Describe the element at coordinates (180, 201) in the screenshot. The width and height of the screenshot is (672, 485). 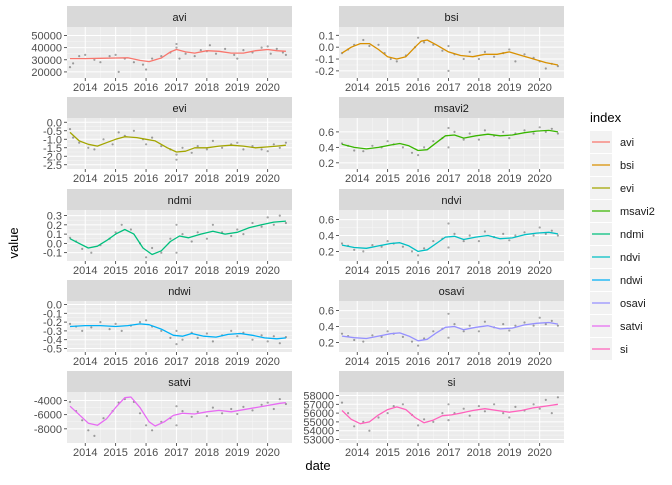
I see `facet-strip-label: ndmi` at that location.